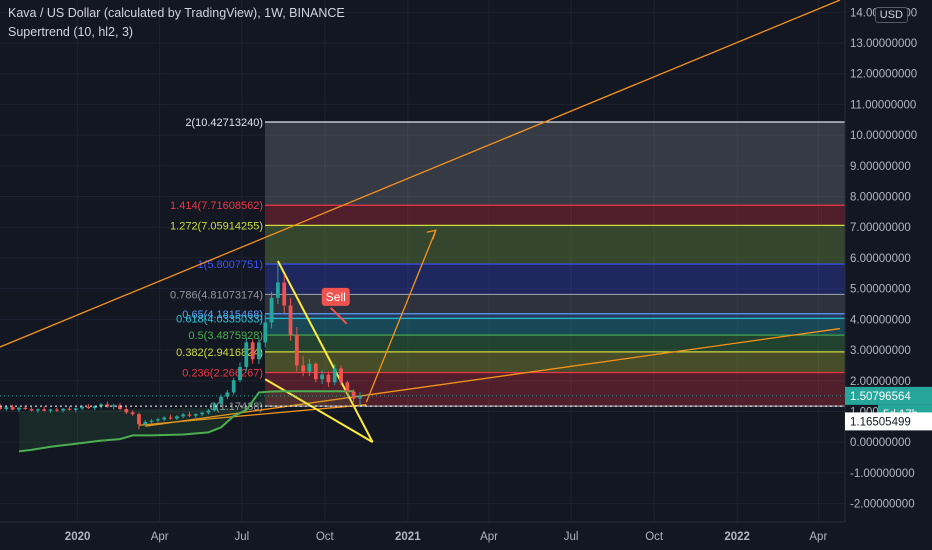 The width and height of the screenshot is (932, 550). Describe the element at coordinates (431, 234) in the screenshot. I see `projection-arrow-head` at that location.